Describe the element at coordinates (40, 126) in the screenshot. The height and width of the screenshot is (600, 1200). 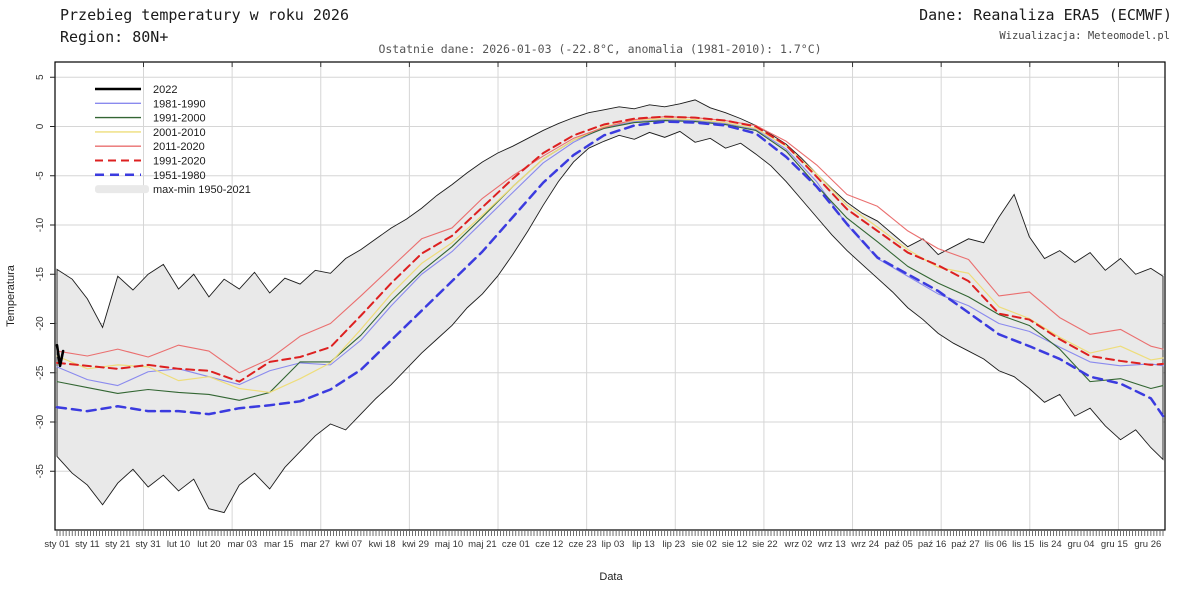
I see `y-tick-label: 0` at that location.